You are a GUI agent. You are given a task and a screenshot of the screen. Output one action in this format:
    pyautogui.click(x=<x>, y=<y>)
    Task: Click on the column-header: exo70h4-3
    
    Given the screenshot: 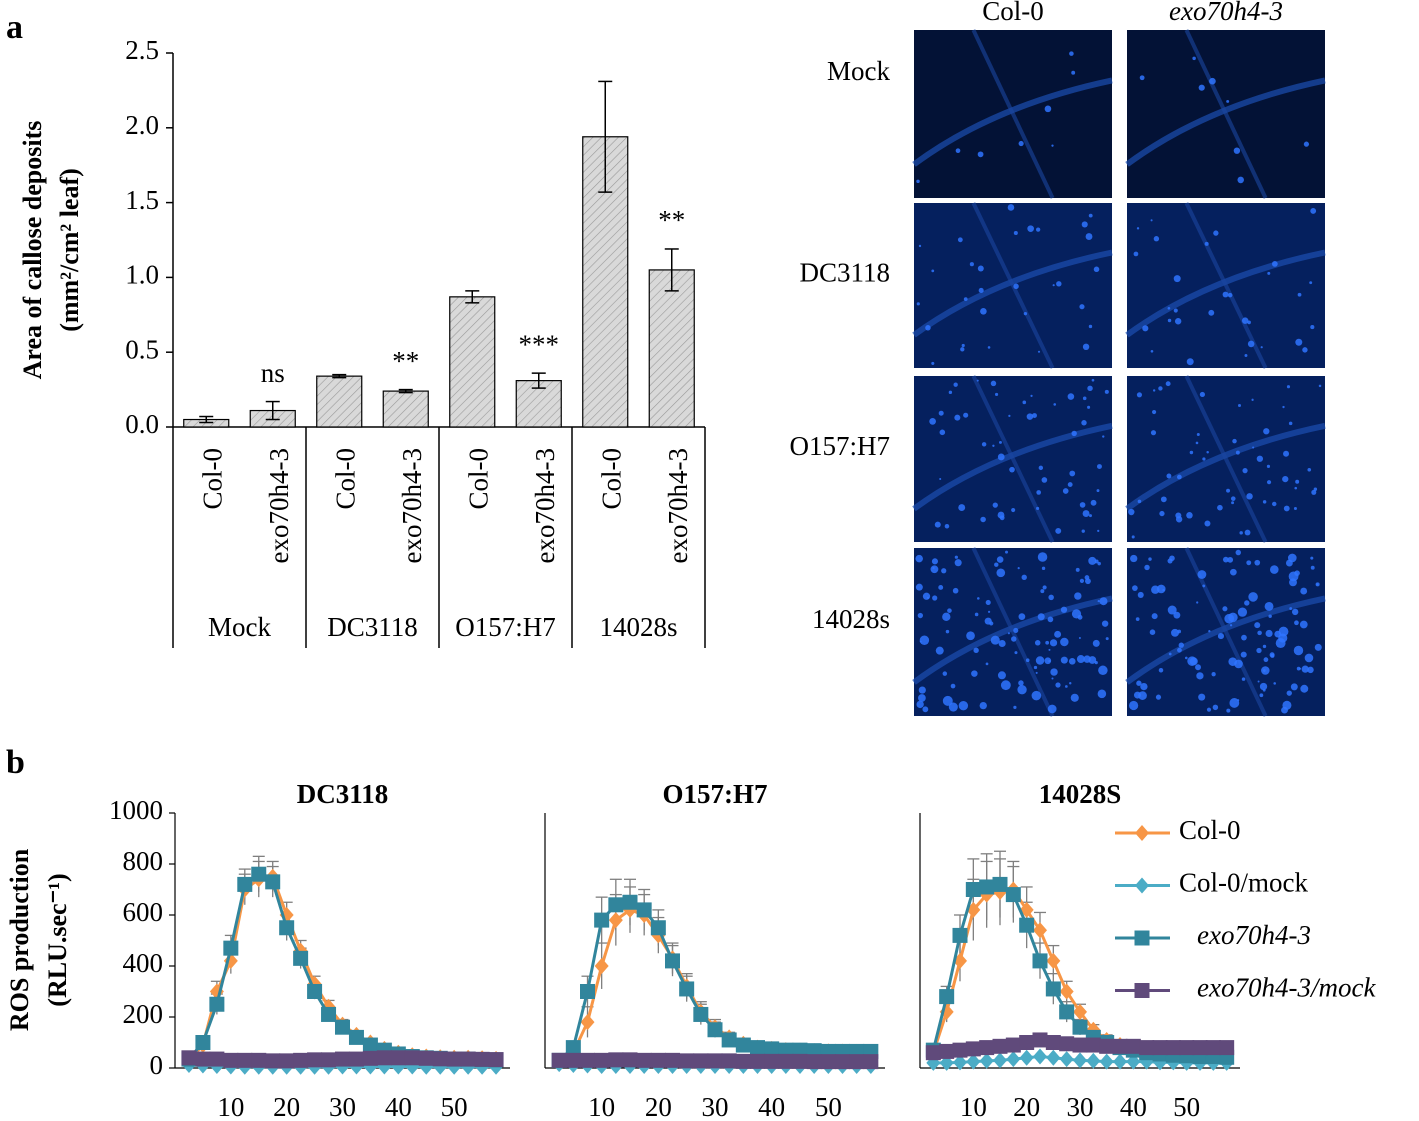 What is the action you would take?
    pyautogui.click(x=1226, y=13)
    